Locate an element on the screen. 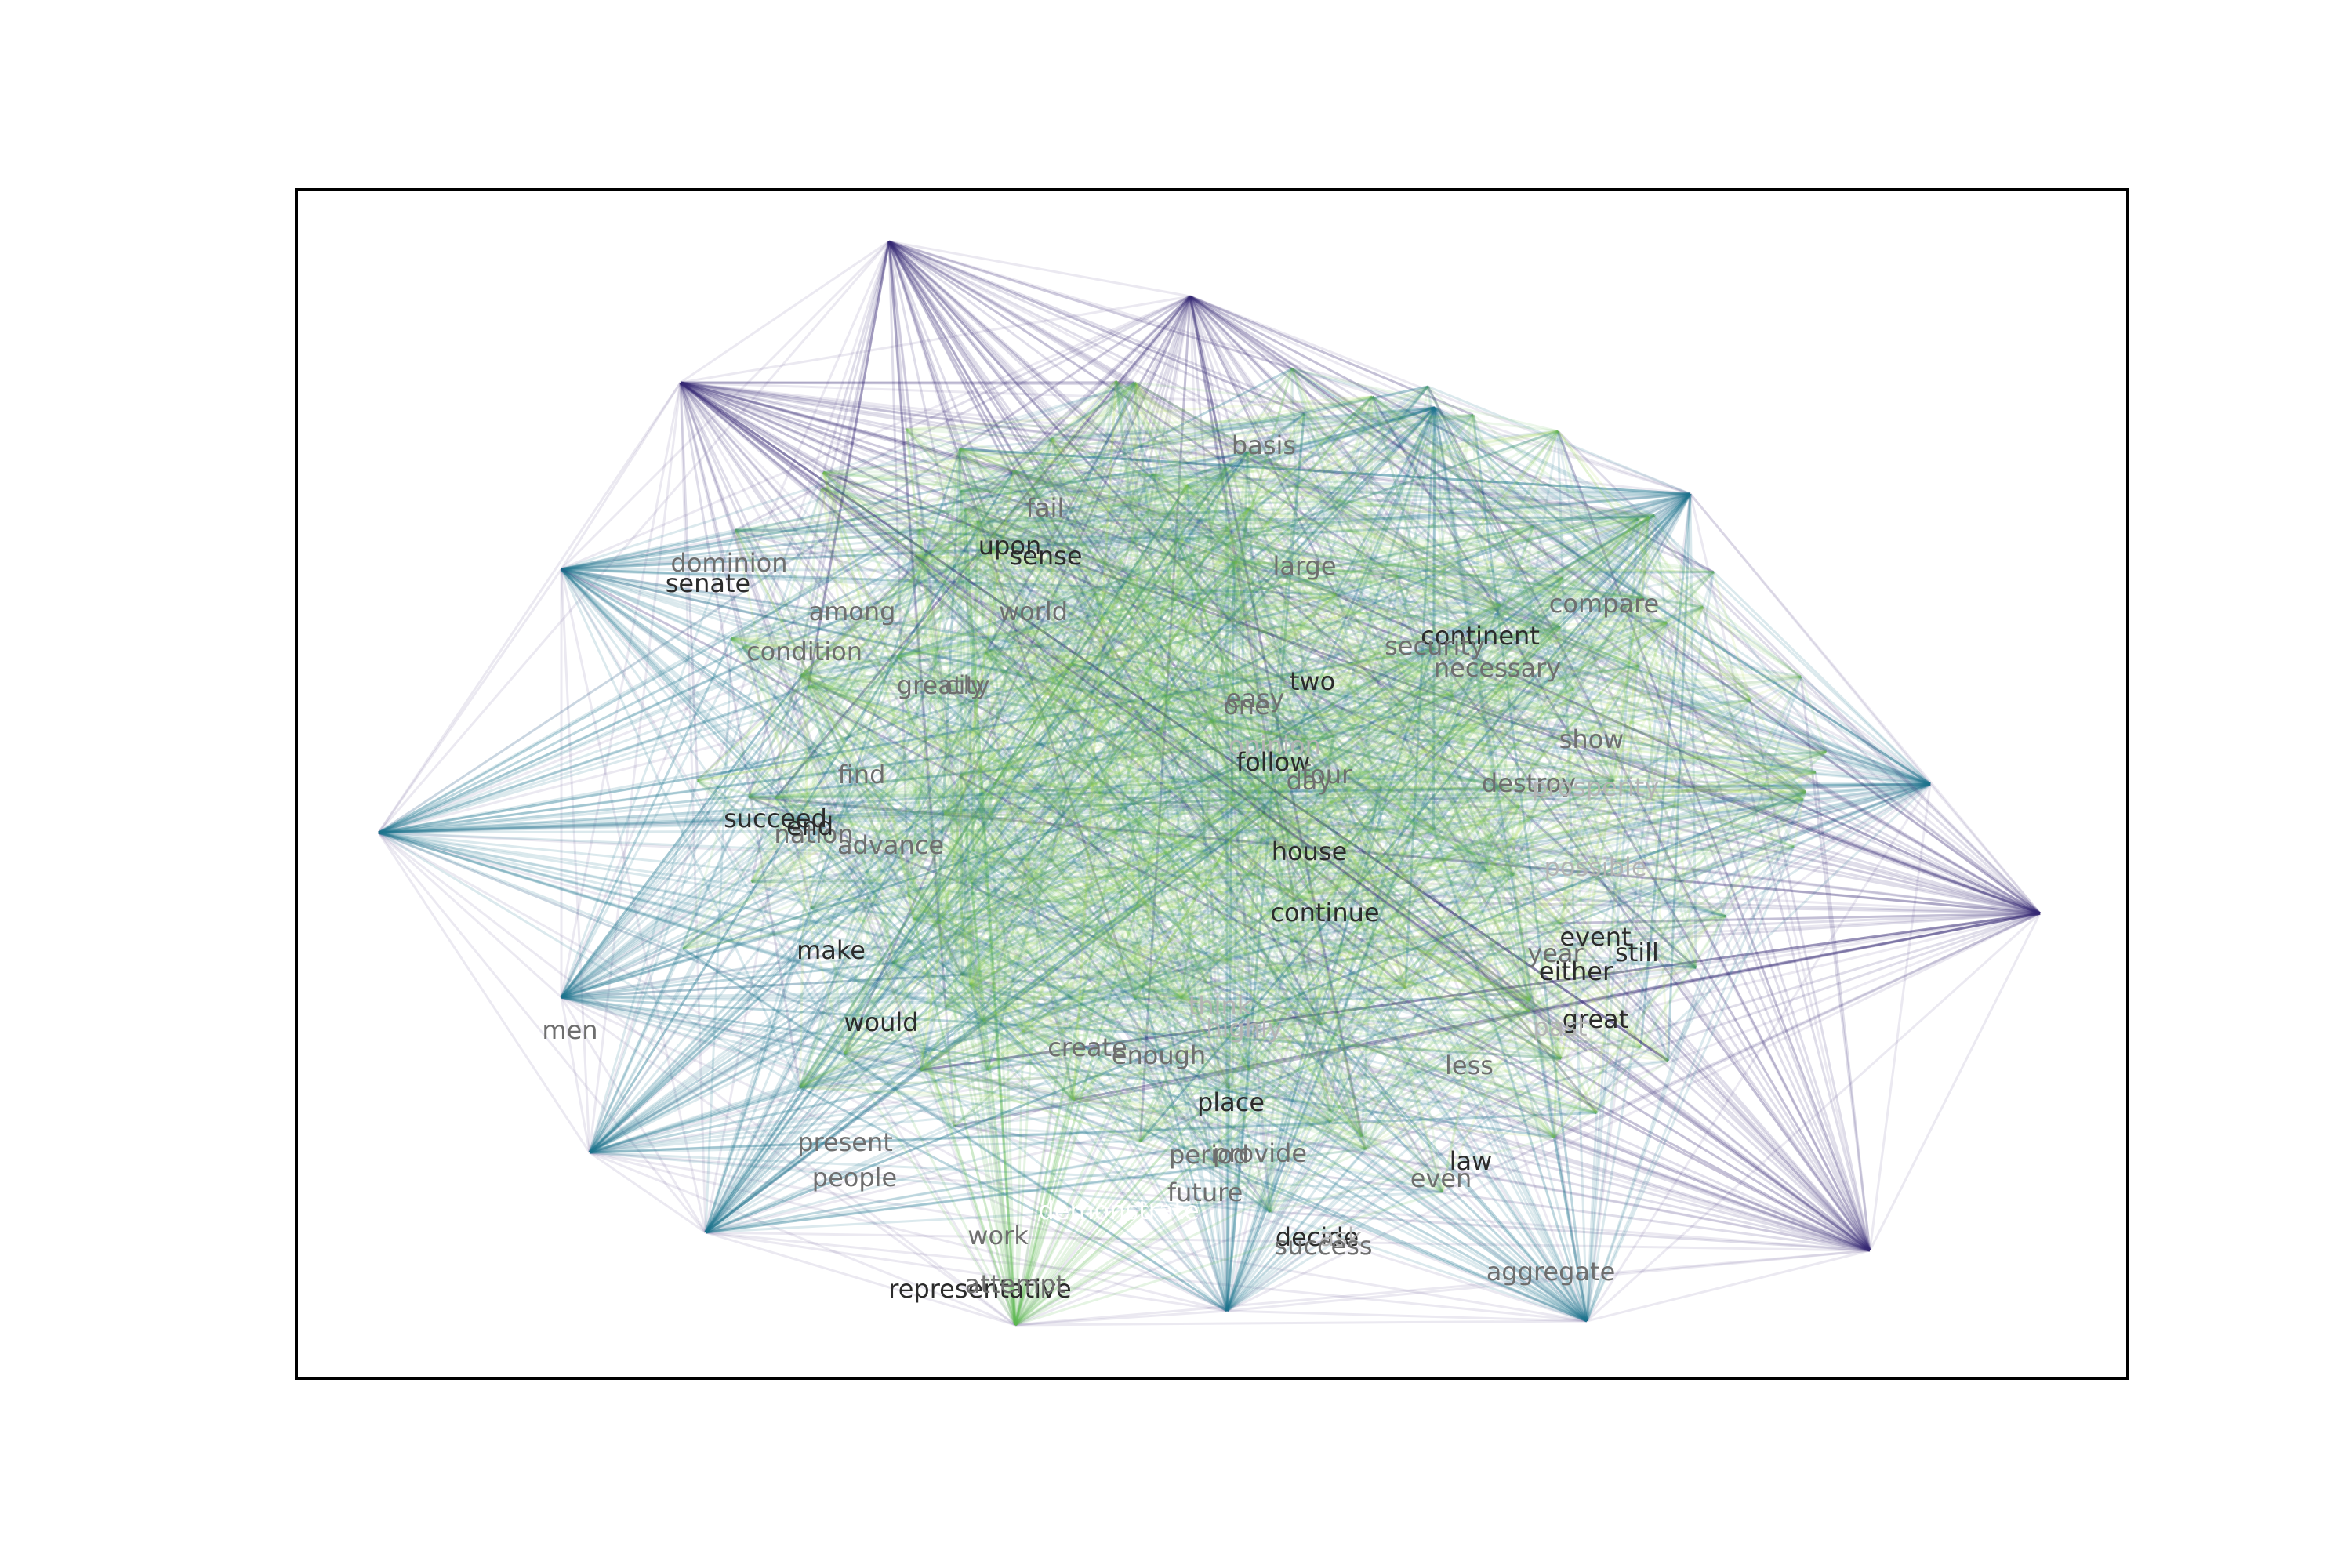 Image resolution: width=2352 pixels, height=1568 pixels. node-label: day is located at coordinates (1310, 781).